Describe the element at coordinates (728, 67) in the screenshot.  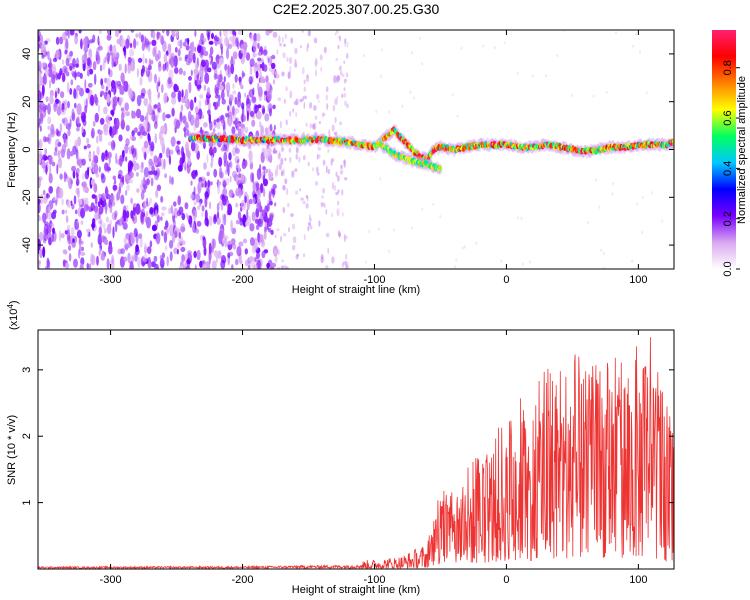
I see `colorbar-tick-label: 0.8` at that location.